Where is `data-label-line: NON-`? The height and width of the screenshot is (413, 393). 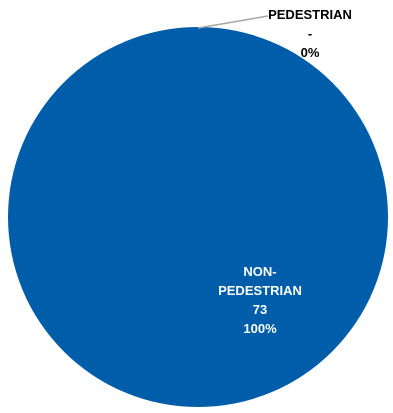
data-label-line: NON- is located at coordinates (259, 271).